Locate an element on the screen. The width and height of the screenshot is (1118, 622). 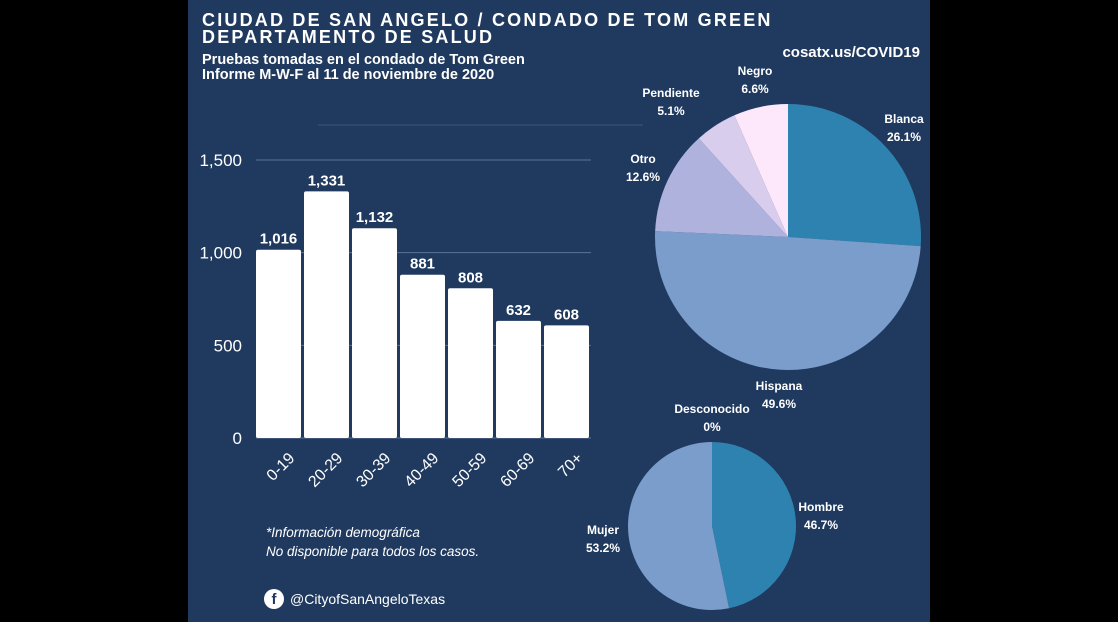
facebook-icon: f is located at coordinates (274, 599).